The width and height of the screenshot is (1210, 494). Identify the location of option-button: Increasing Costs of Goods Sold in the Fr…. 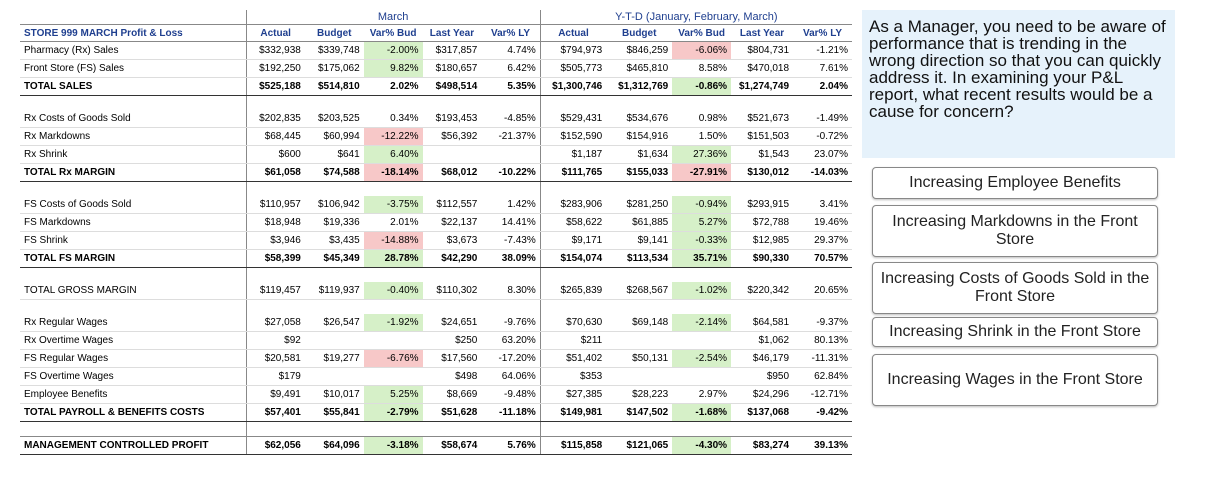
(1015, 288).